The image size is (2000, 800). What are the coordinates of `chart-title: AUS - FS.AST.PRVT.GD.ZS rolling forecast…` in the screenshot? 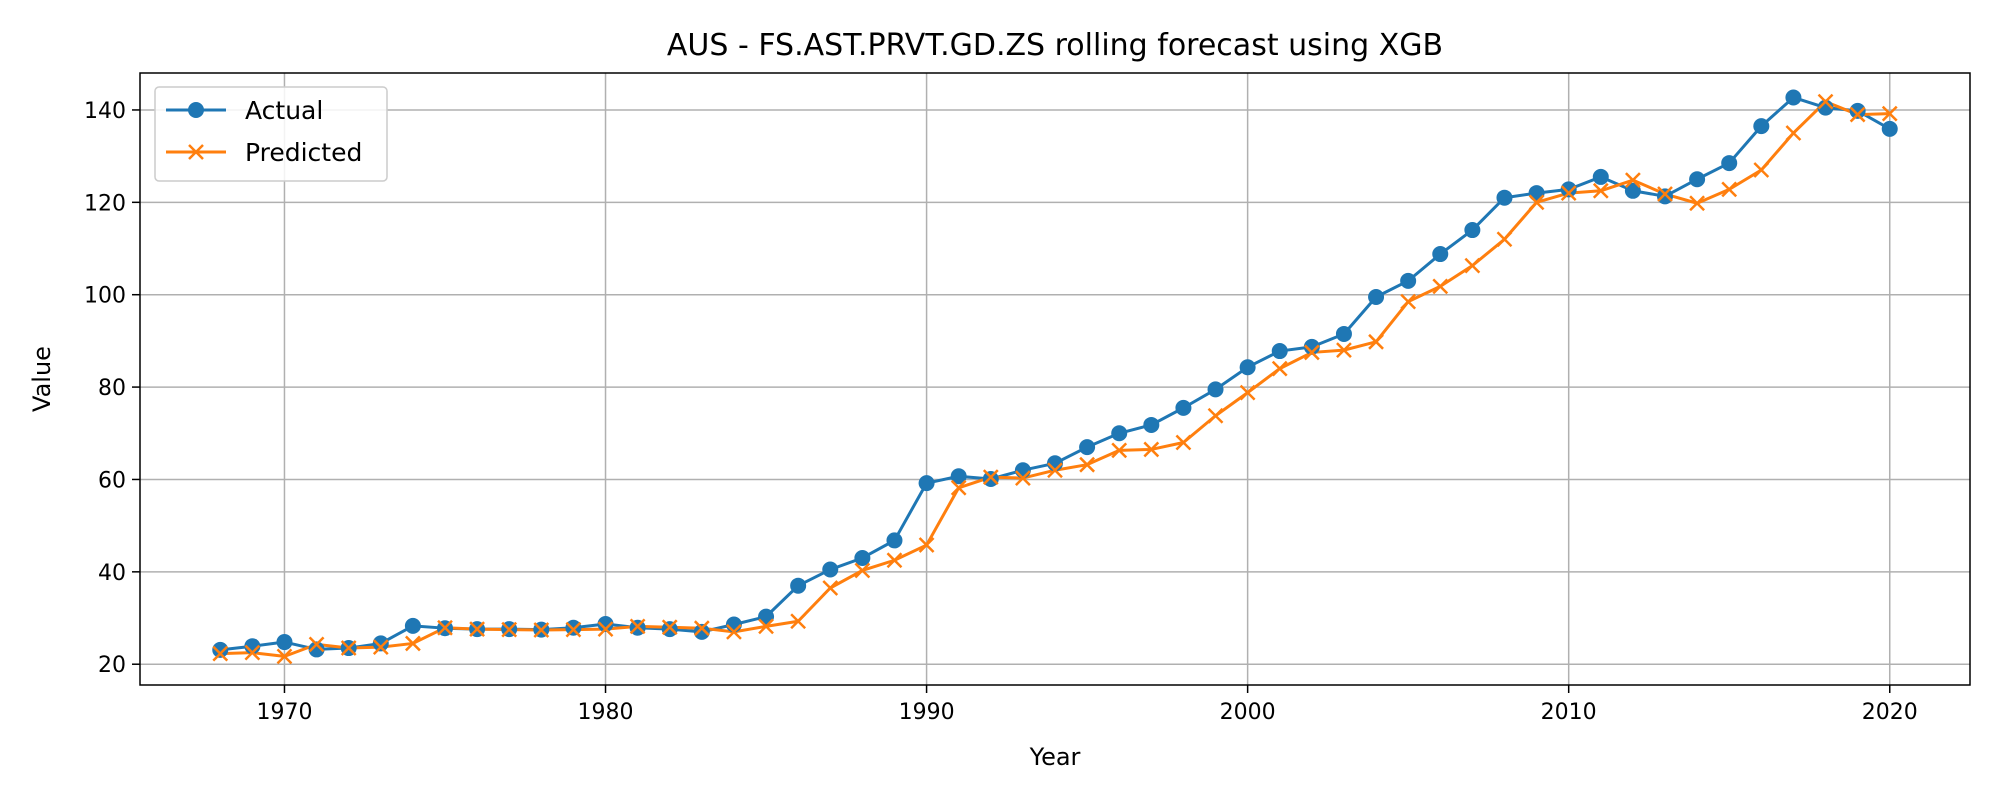 It's located at (1055, 45).